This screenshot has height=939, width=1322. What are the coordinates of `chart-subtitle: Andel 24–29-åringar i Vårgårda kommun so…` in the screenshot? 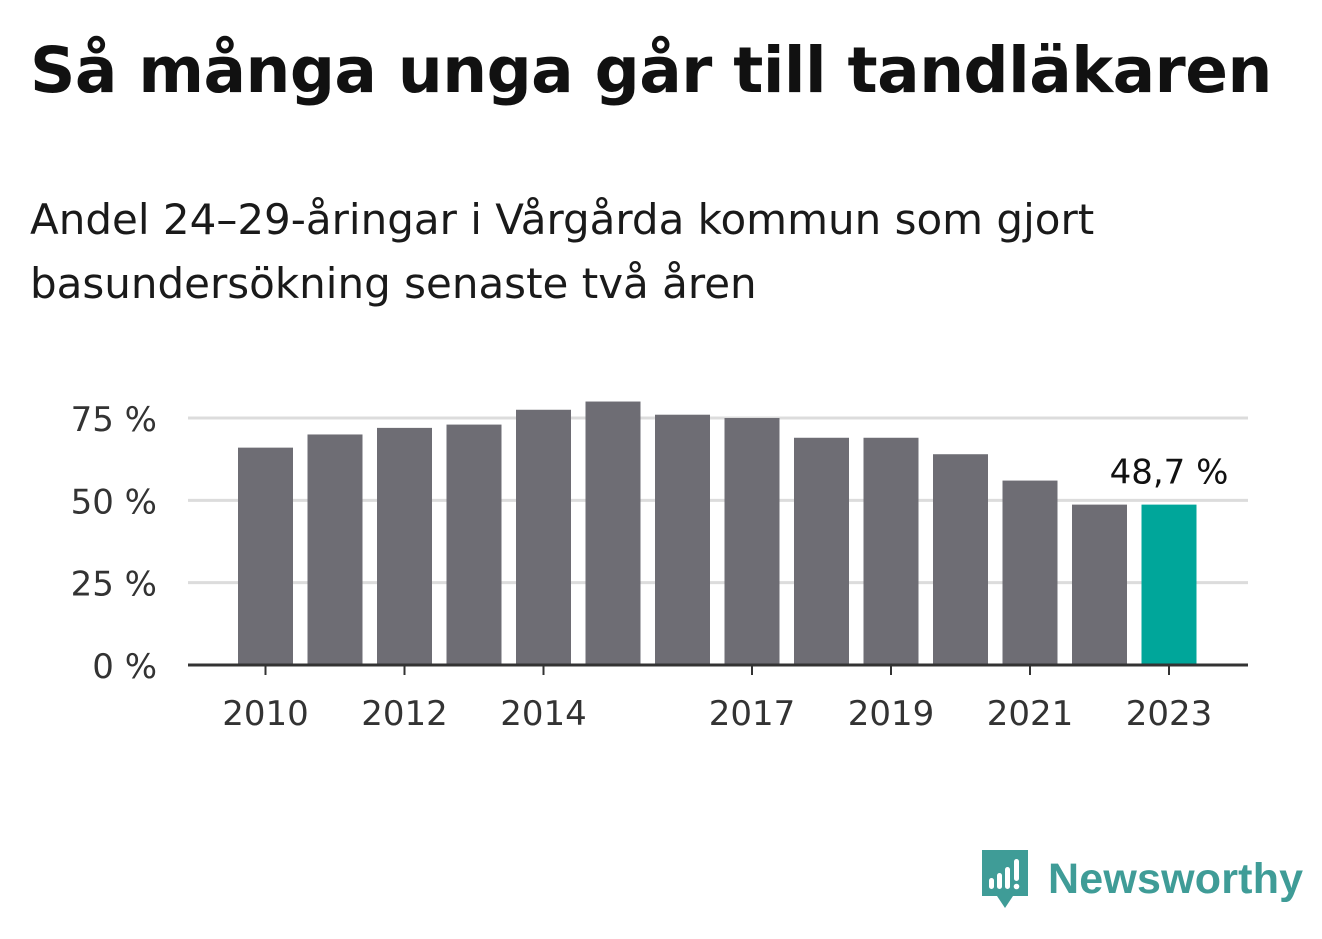 It's located at (562, 251).